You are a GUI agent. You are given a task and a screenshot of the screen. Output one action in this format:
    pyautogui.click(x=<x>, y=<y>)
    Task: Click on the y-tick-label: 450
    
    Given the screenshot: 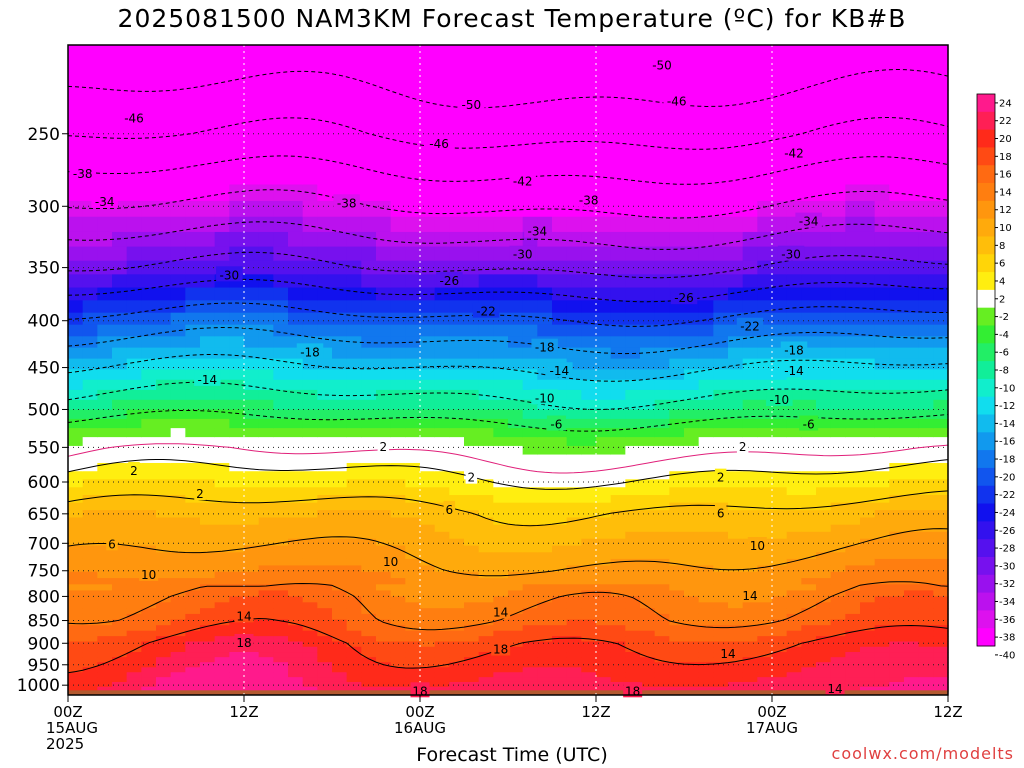 What is the action you would take?
    pyautogui.click(x=44, y=369)
    